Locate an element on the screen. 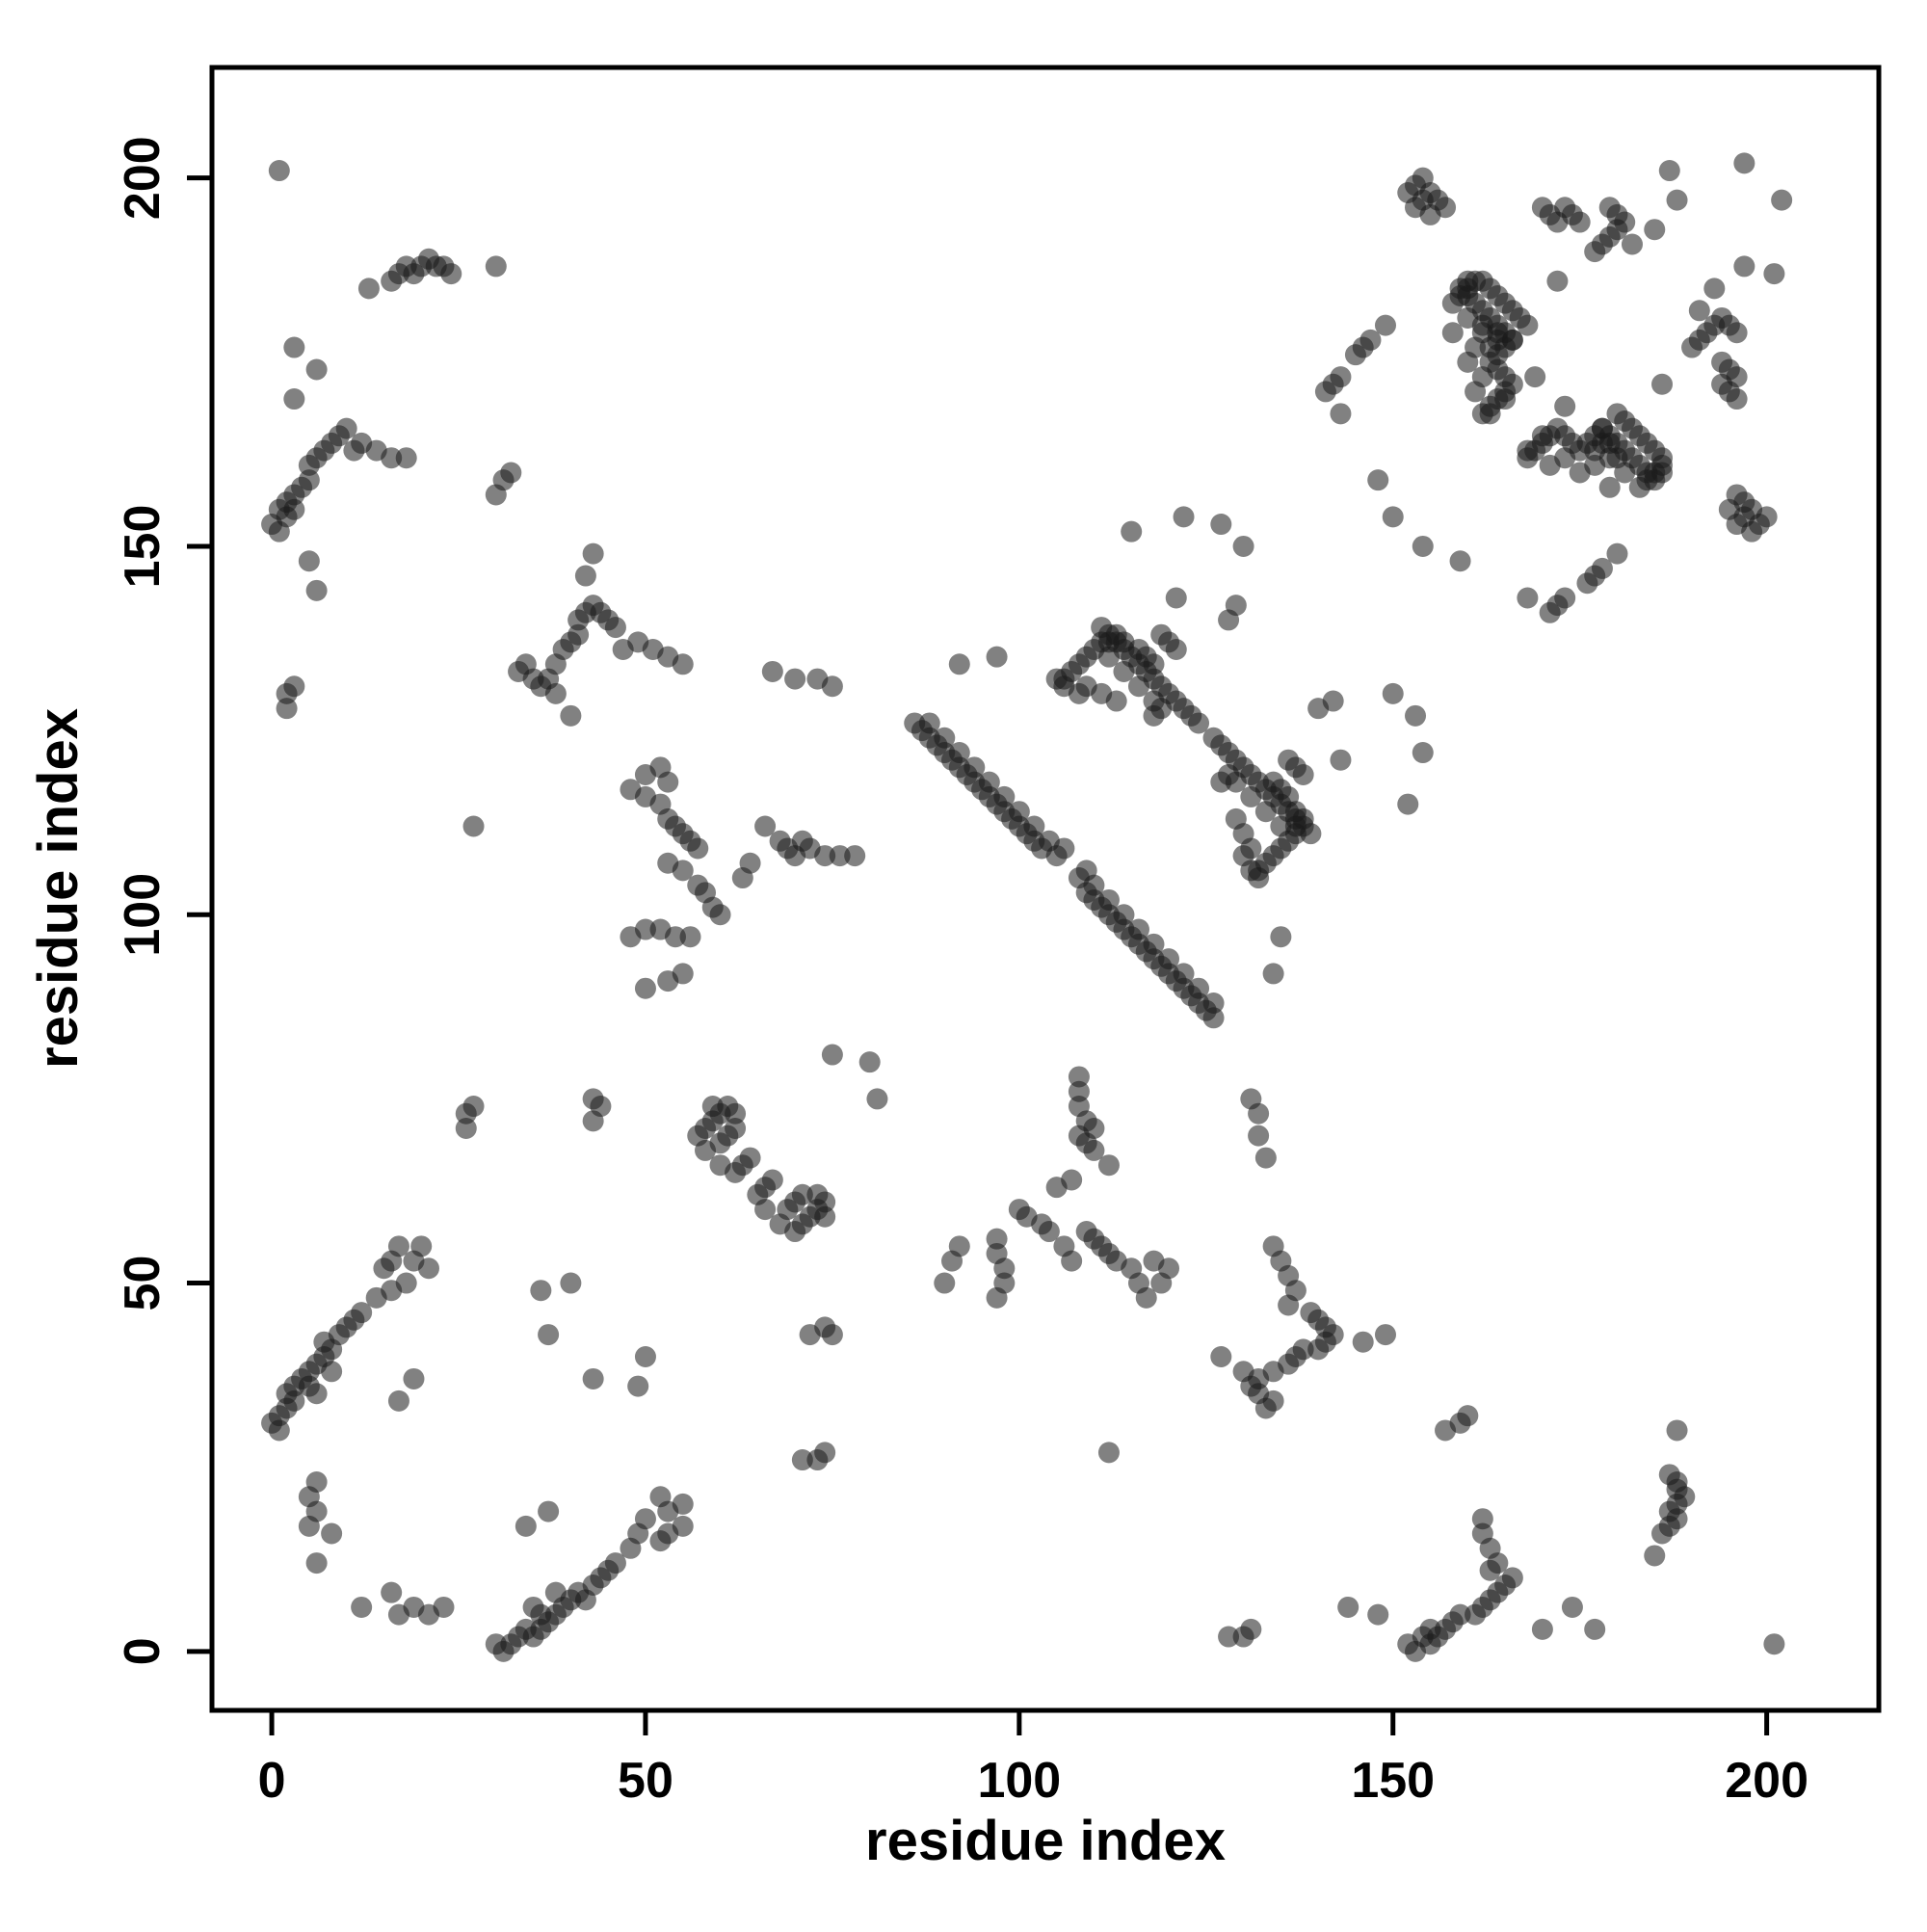  x-tick-label: 100 is located at coordinates (1019, 1781).